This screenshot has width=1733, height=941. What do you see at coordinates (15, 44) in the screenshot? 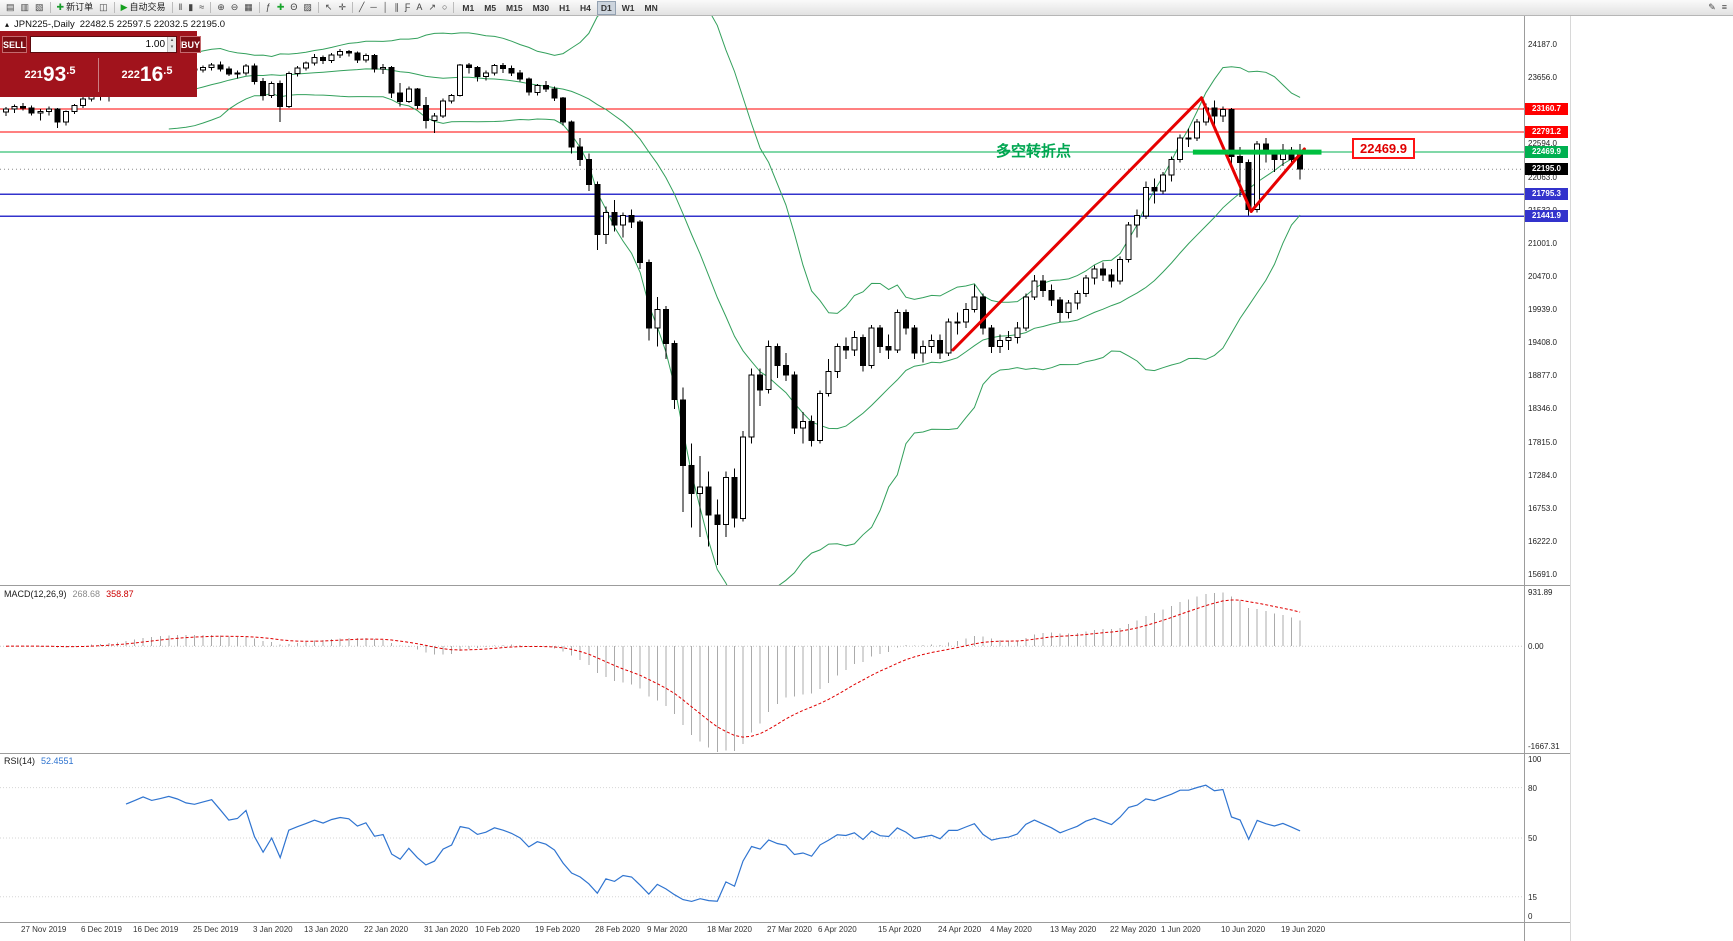
I see `sell-button: SELL` at bounding box center [15, 44].